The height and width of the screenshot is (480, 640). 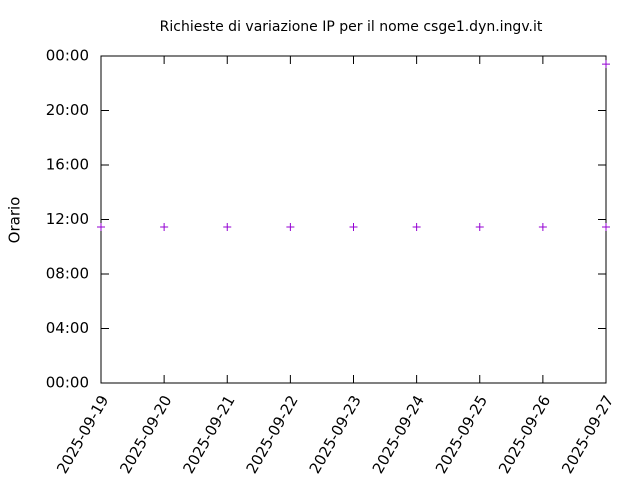 What do you see at coordinates (461, 434) in the screenshot?
I see `x-tick-label: 2025-09-25` at bounding box center [461, 434].